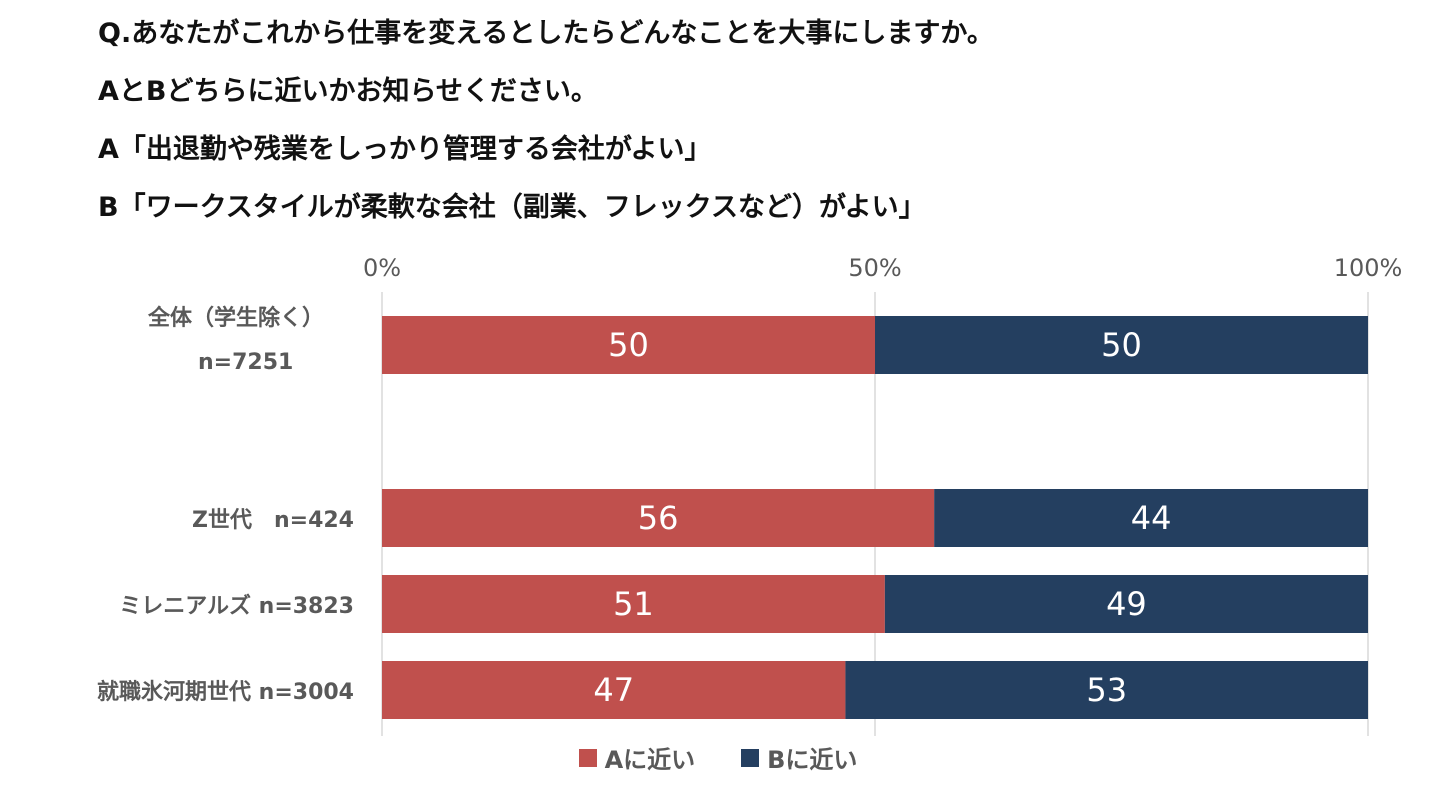 This screenshot has width=1436, height=792. Describe the element at coordinates (650, 760) in the screenshot. I see `legend-label-a: Aに近い` at that location.